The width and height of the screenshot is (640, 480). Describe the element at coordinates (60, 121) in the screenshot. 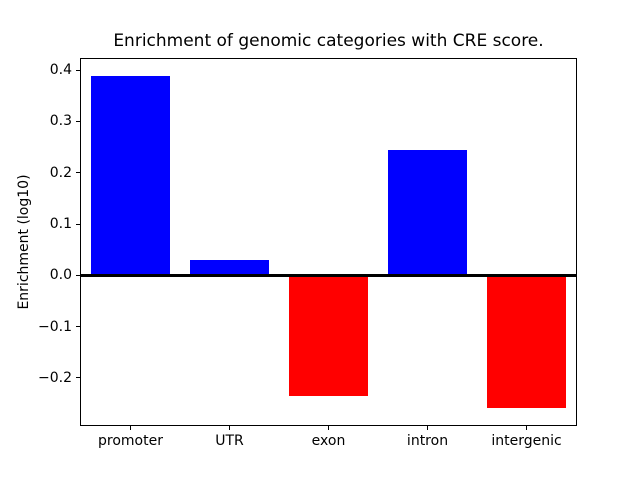

I see `ytick-label: 0.3` at that location.